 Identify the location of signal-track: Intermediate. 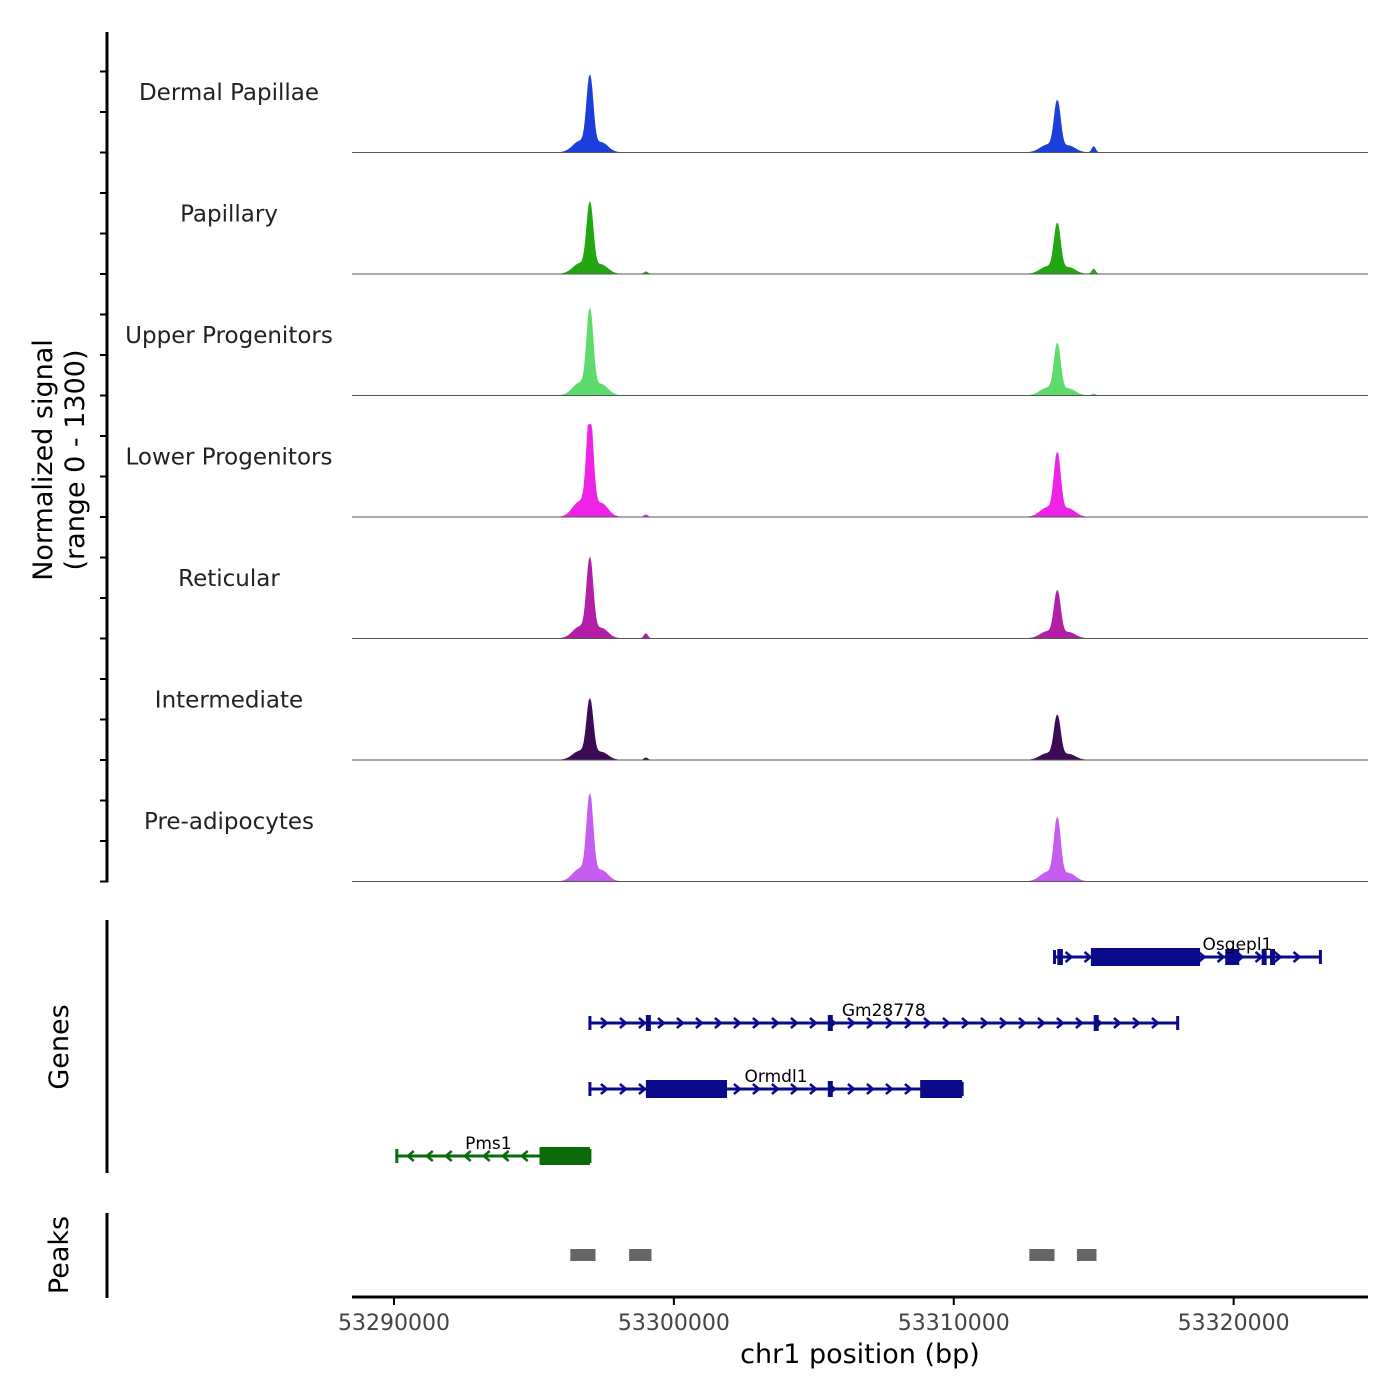
(761, 724).